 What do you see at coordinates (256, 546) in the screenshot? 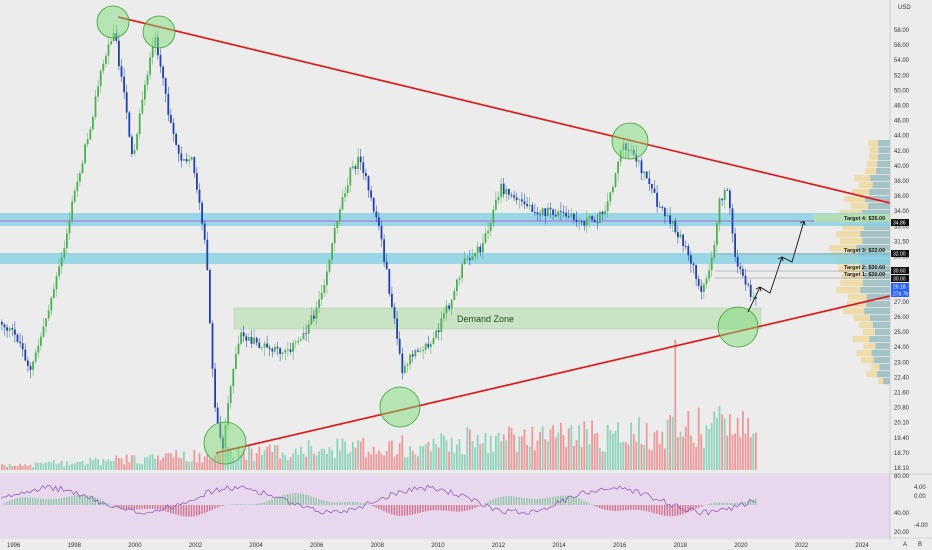
I see `time-tick: 2004` at bounding box center [256, 546].